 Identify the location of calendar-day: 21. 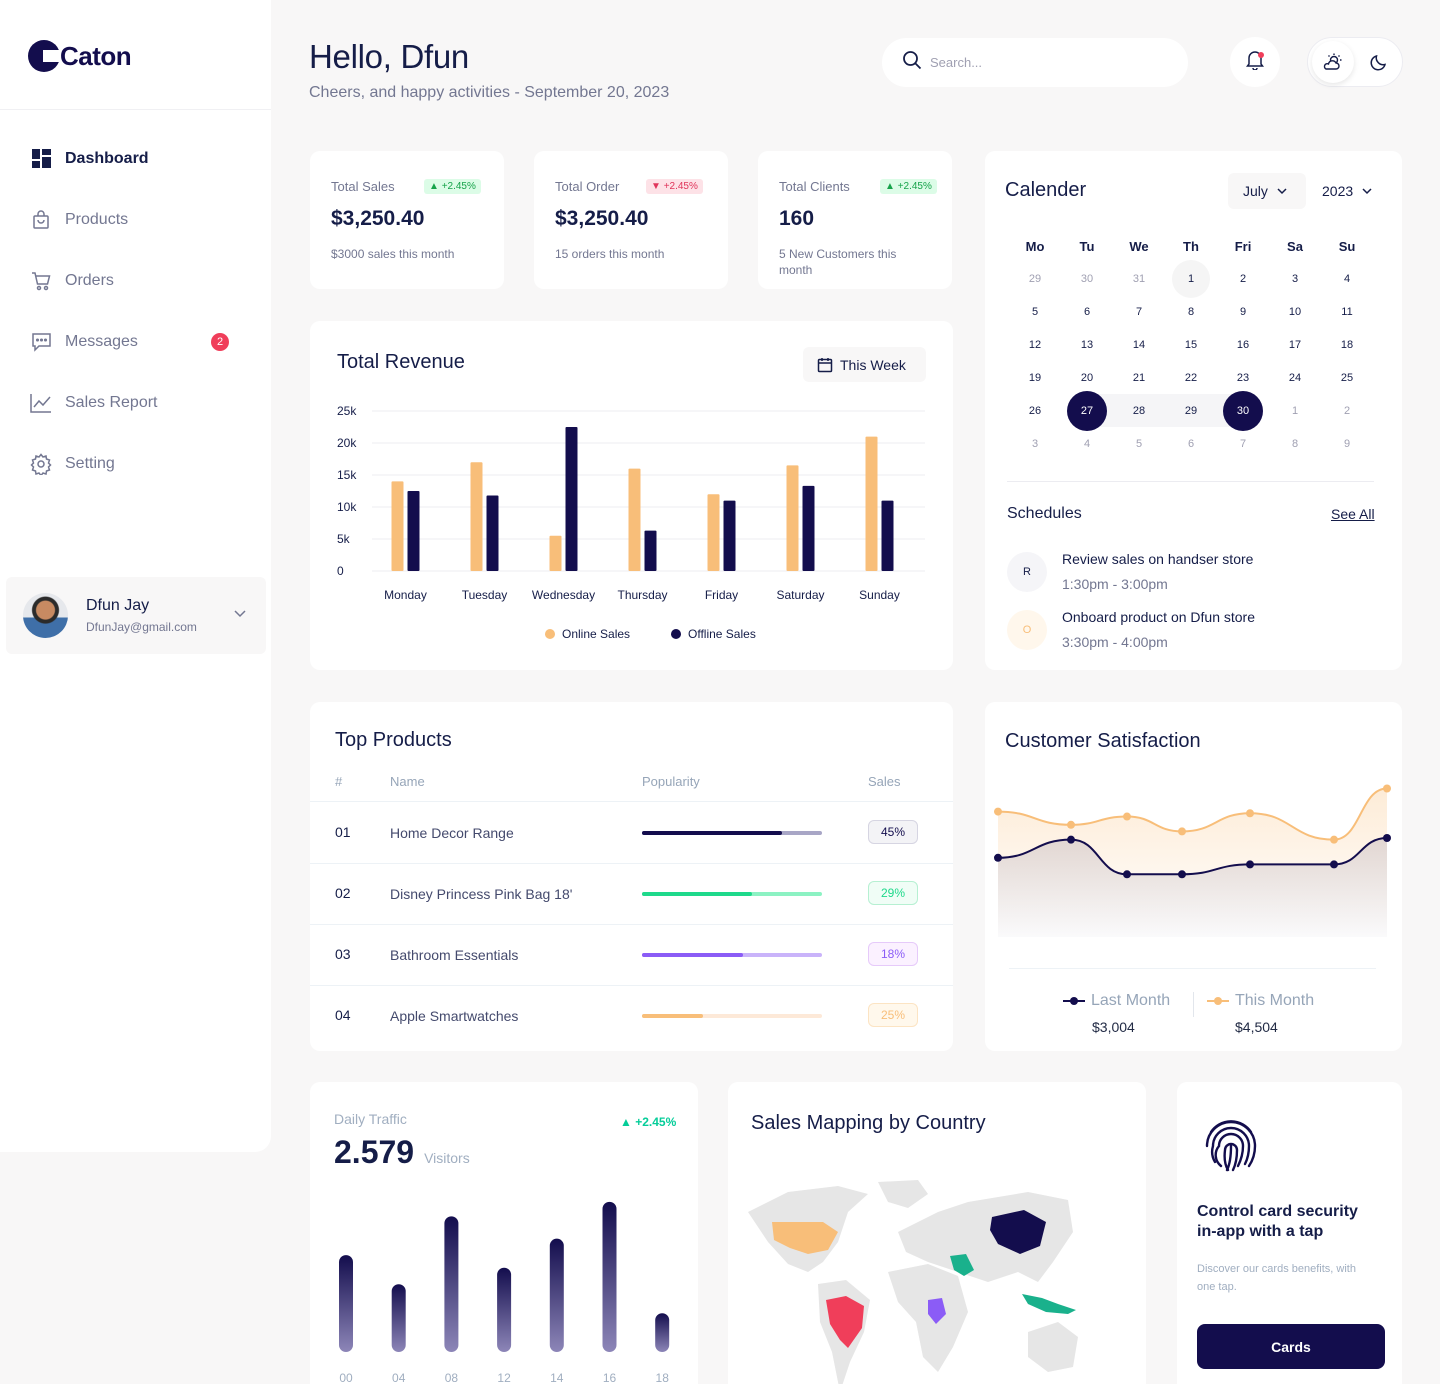
(1139, 377).